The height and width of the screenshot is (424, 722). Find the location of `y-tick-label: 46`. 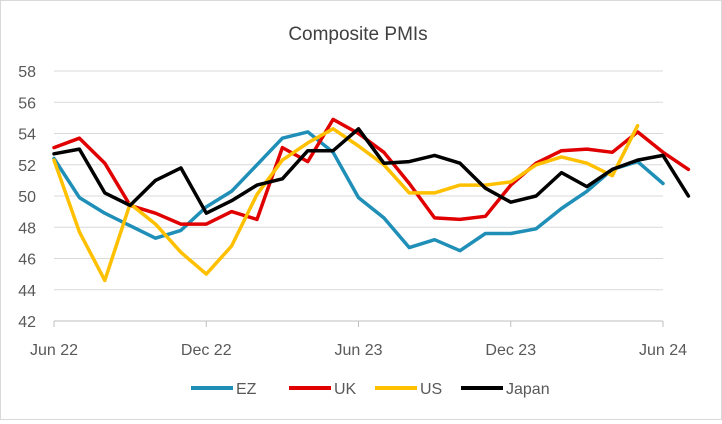

y-tick-label: 46 is located at coordinates (27, 260).